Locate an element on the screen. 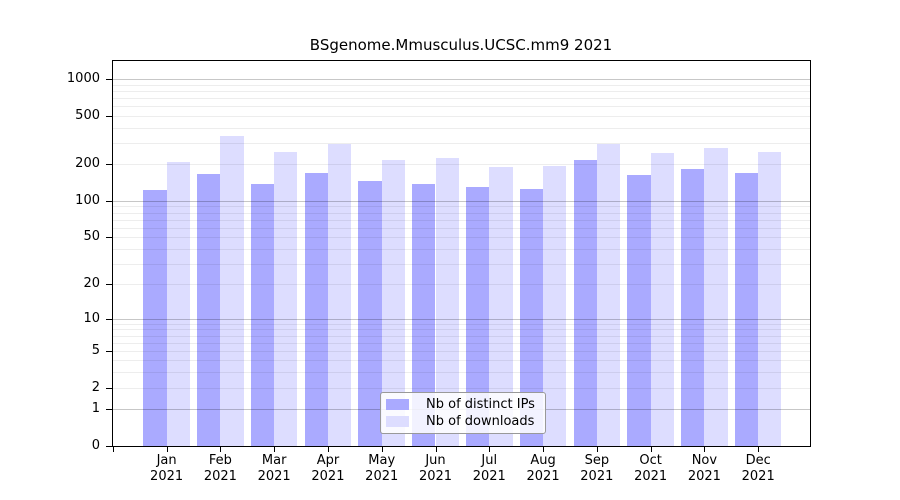 The width and height of the screenshot is (900, 500). legend-swatch-distinct-ips is located at coordinates (397, 404).